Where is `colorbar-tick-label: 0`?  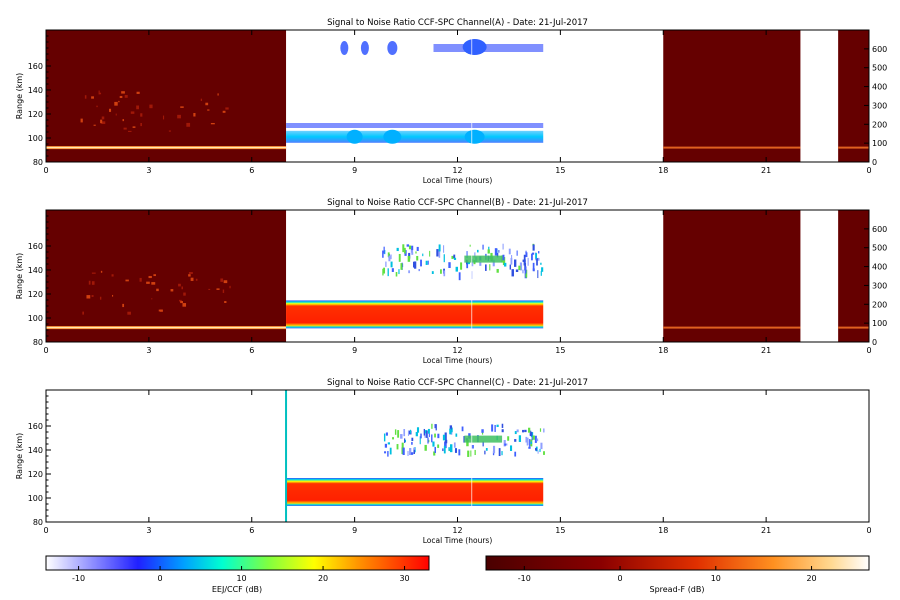 colorbar-tick-label: 0 is located at coordinates (160, 578).